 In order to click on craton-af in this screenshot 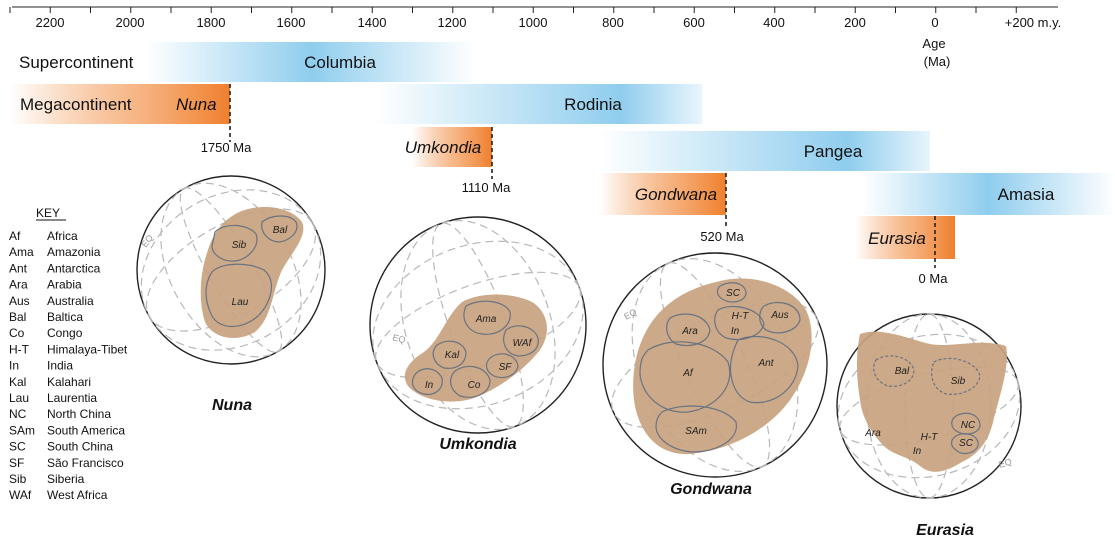, I will do `click(685, 377)`.